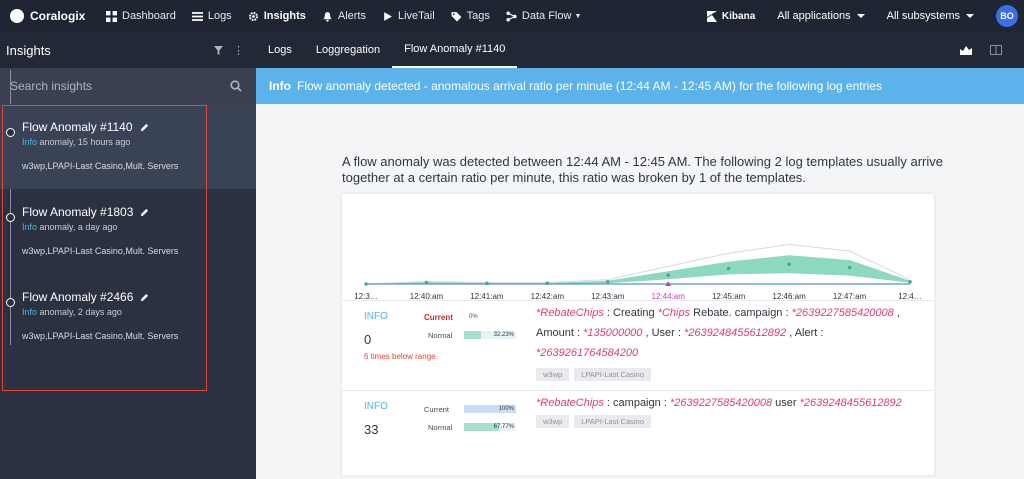  I want to click on nav-dataflow-label: Data Flow, so click(546, 16).